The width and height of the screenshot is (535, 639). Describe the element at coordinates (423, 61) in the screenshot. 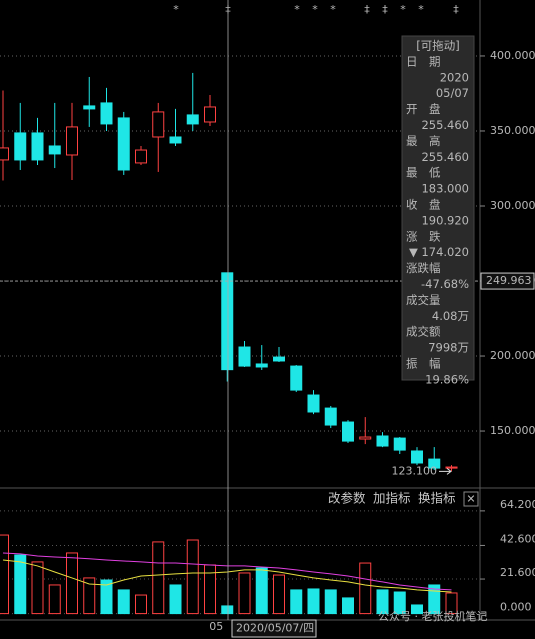

I see `info-text: 日 期` at that location.